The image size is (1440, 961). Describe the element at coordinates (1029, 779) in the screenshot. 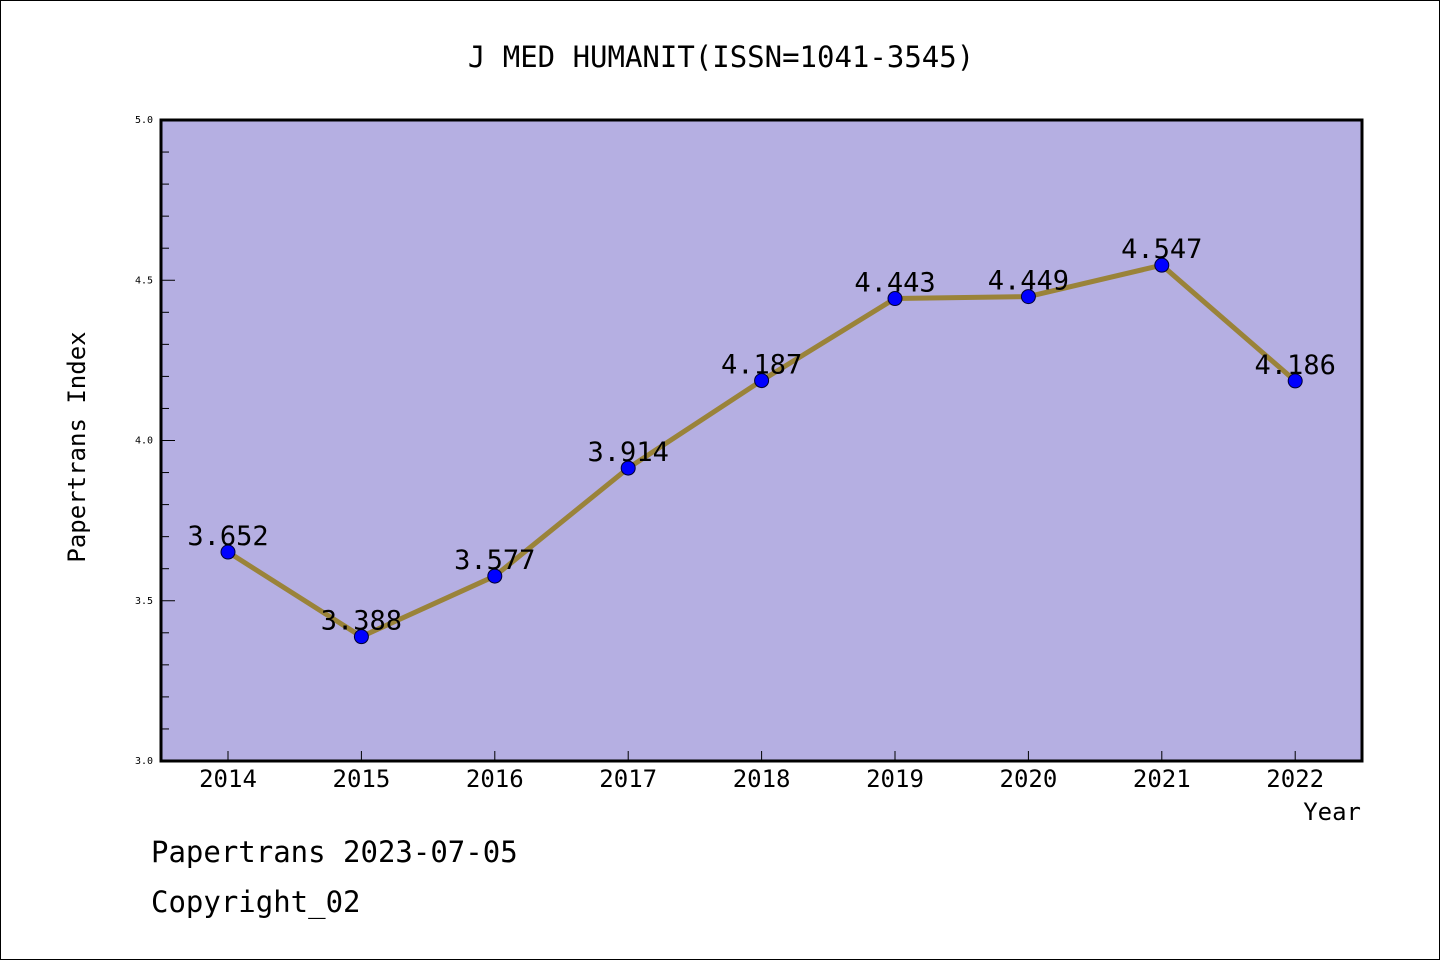

I see `x-tick-label: 2020` at that location.